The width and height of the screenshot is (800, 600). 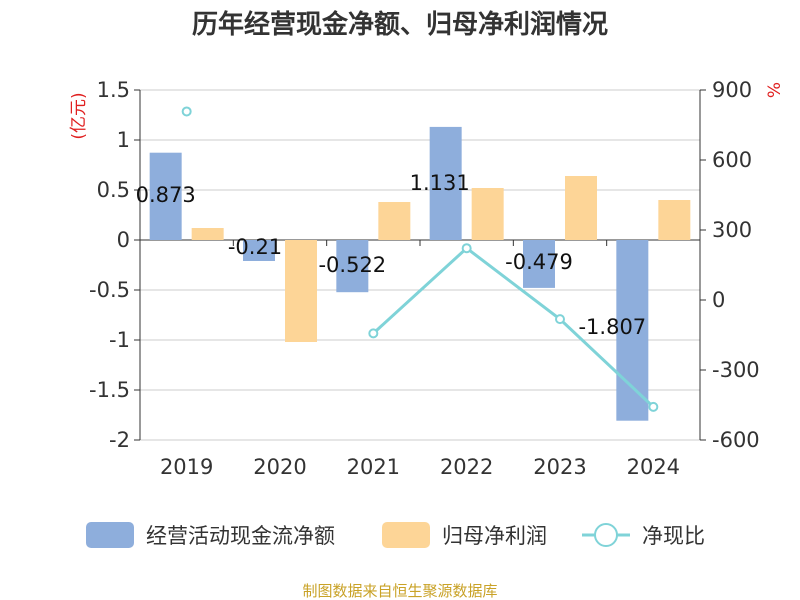 What do you see at coordinates (110, 535) in the screenshot?
I see `legend-swatch-cashflow` at bounding box center [110, 535].